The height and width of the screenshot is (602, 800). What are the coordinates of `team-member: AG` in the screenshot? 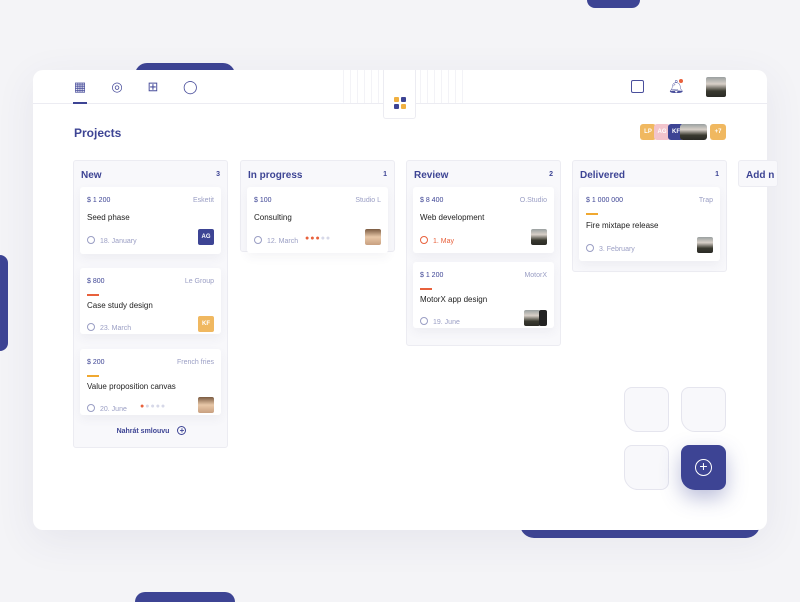 It's located at (662, 132).